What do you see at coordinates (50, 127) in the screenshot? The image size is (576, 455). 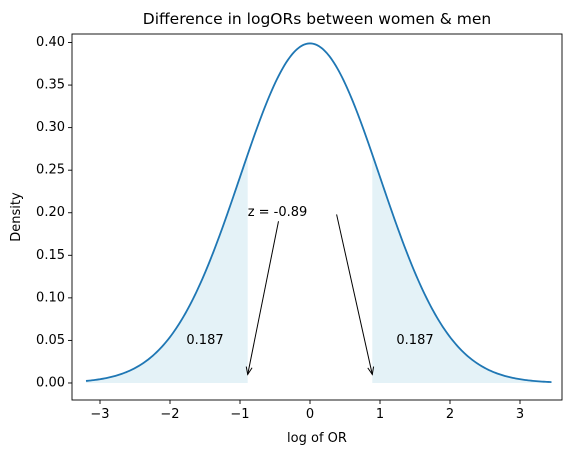 I see `y-tick-label: 0.30` at bounding box center [50, 127].